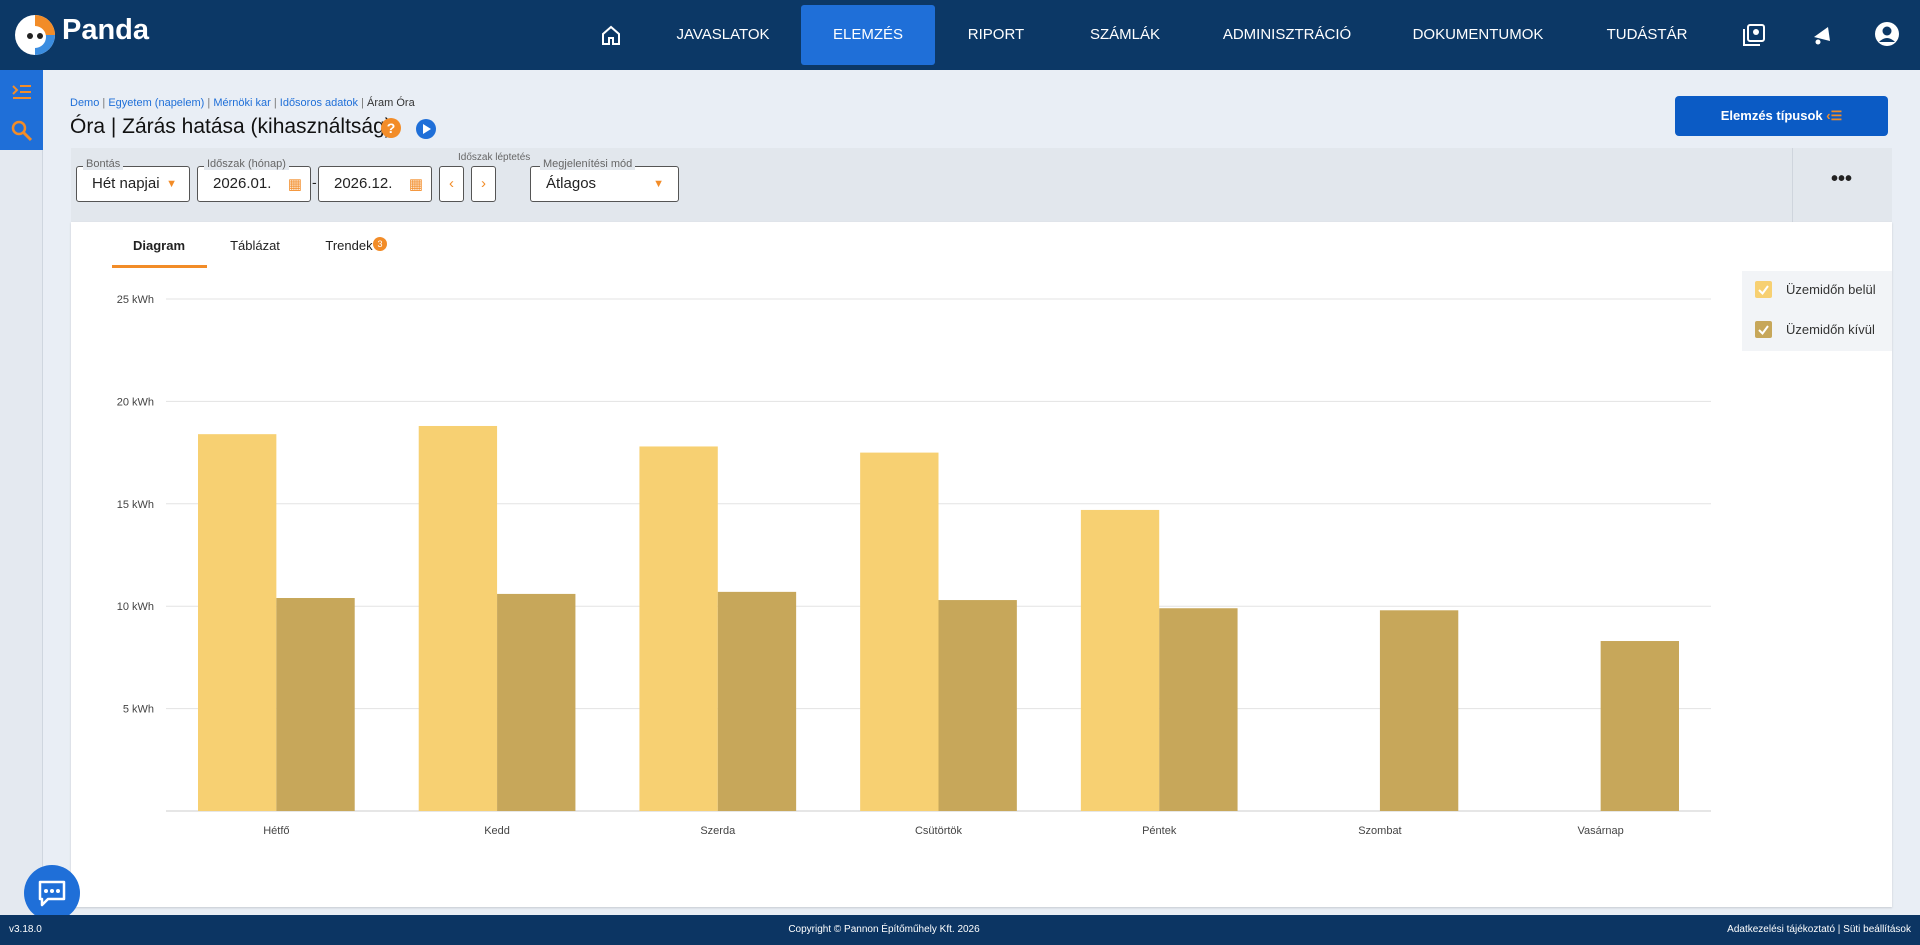  I want to click on menu-icon, so click(22, 92).